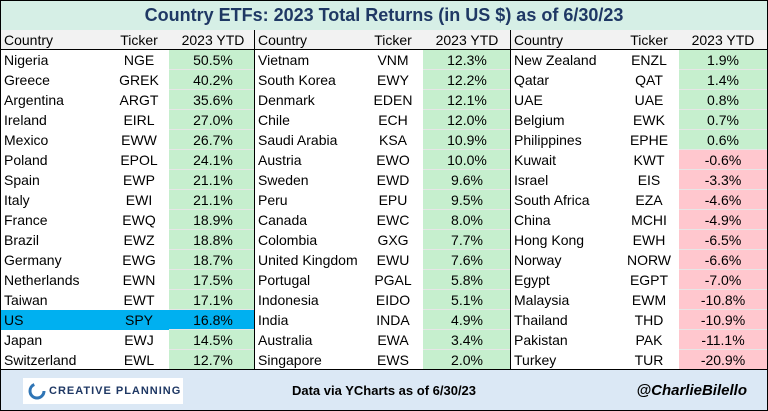 The height and width of the screenshot is (411, 768). I want to click on ticker: EWI, so click(139, 200).